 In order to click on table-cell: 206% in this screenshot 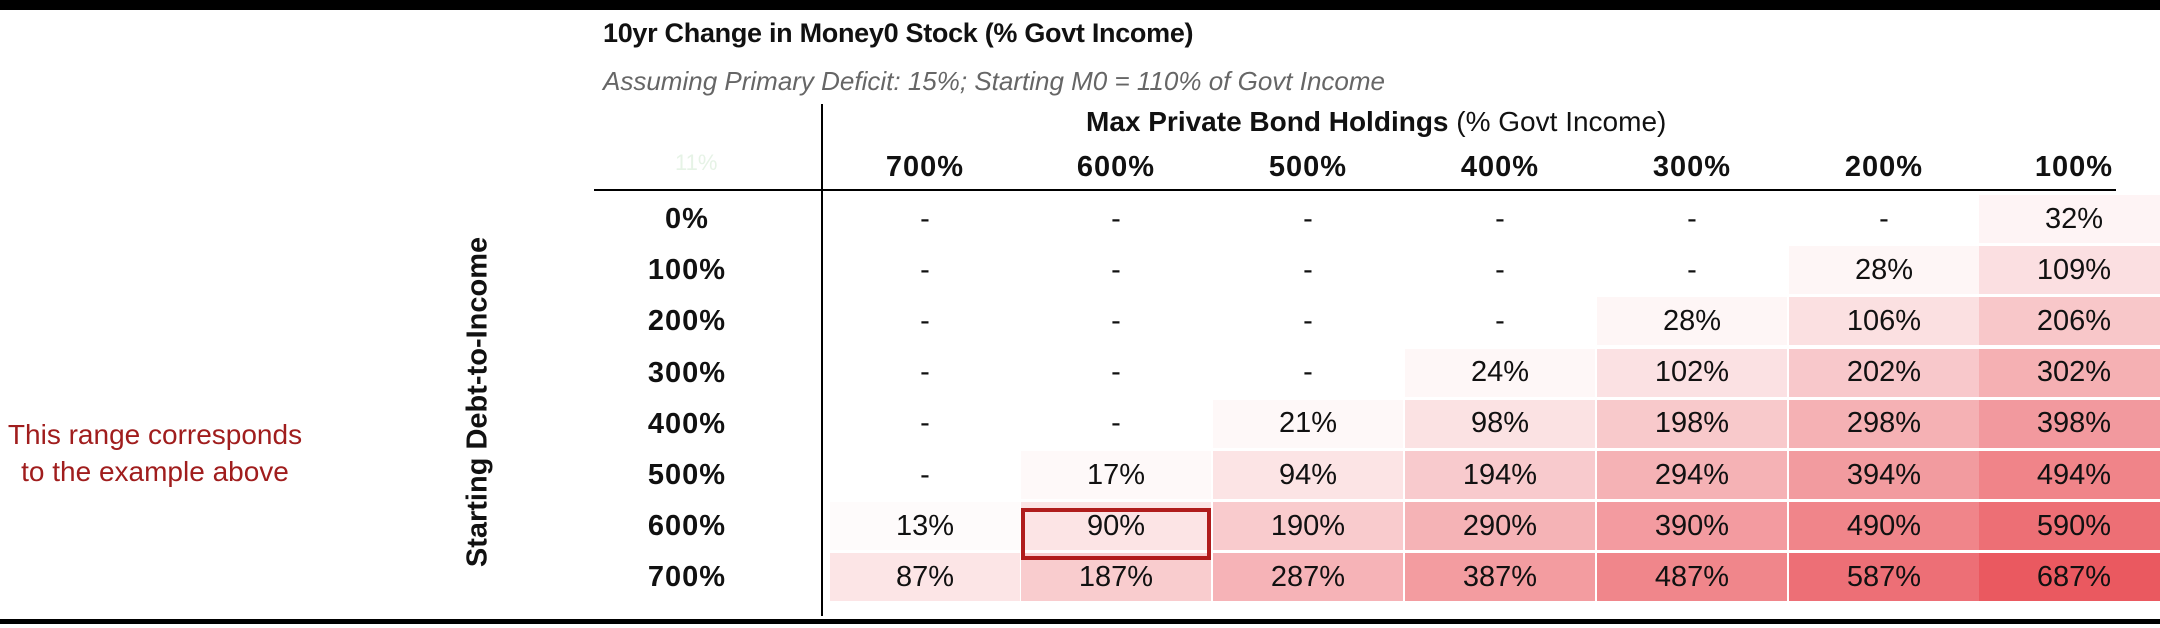, I will do `click(2069, 321)`.